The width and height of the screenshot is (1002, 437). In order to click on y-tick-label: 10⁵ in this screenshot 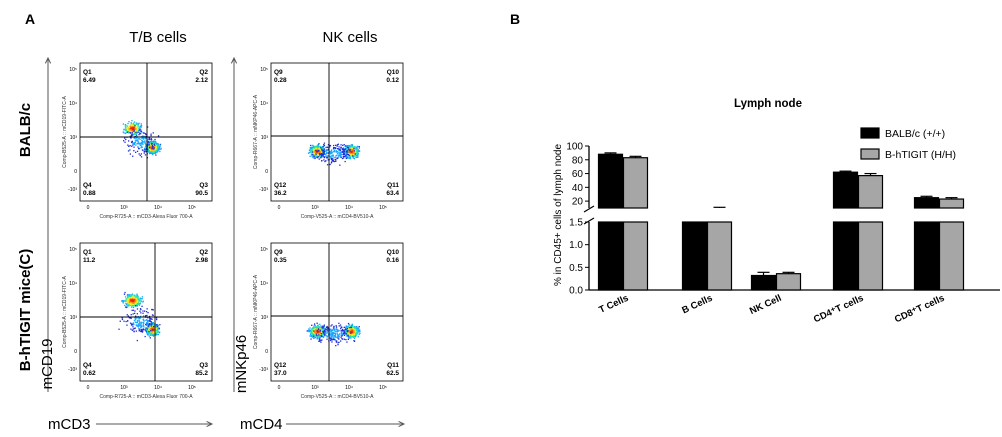, I will do `click(264, 70)`.